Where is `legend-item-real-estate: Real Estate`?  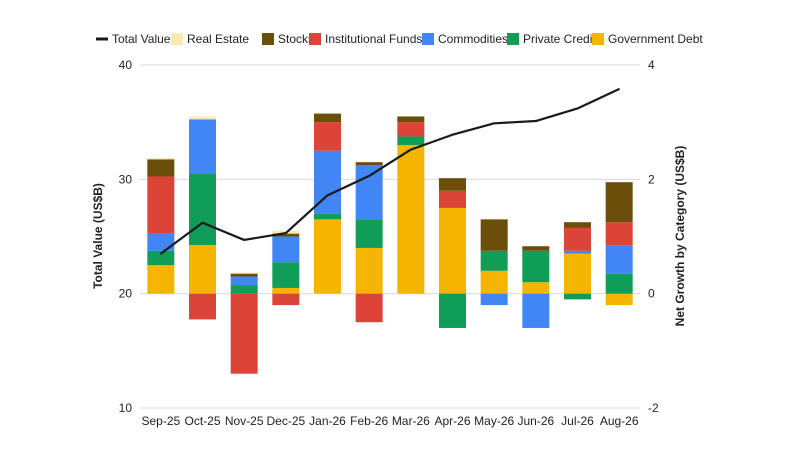 legend-item-real-estate: Real Estate is located at coordinates (210, 39).